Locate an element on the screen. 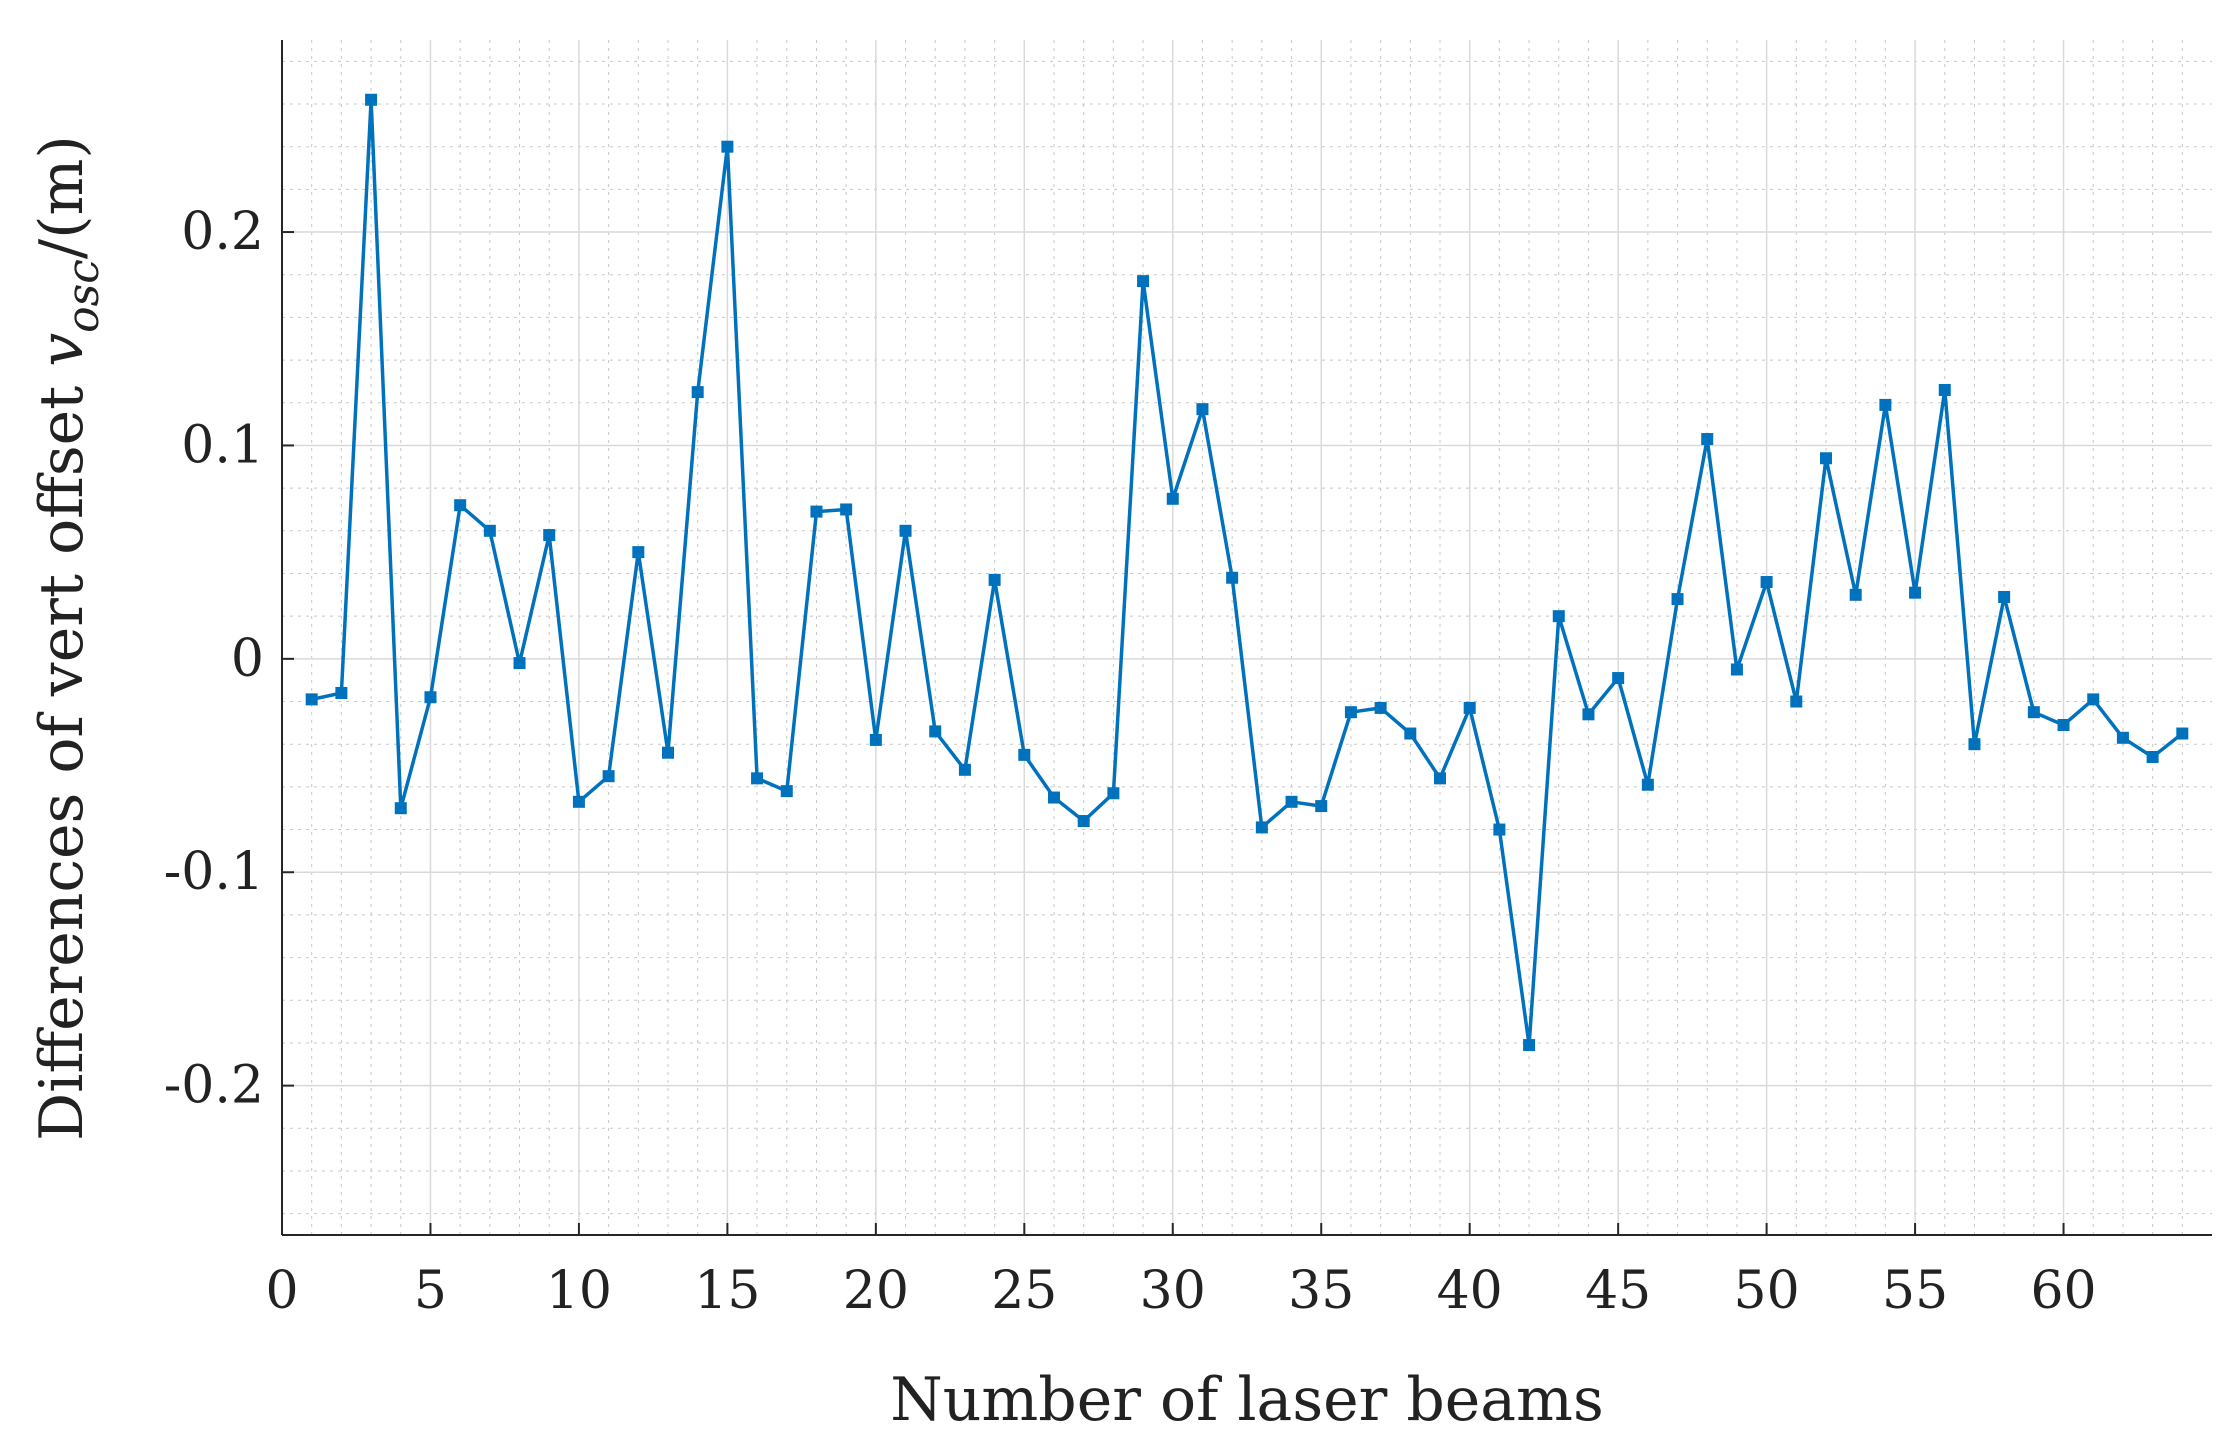 This screenshot has width=2221, height=1450. y-axis-label: Differences of vert offset vosc/(m) is located at coordinates (68, 638).